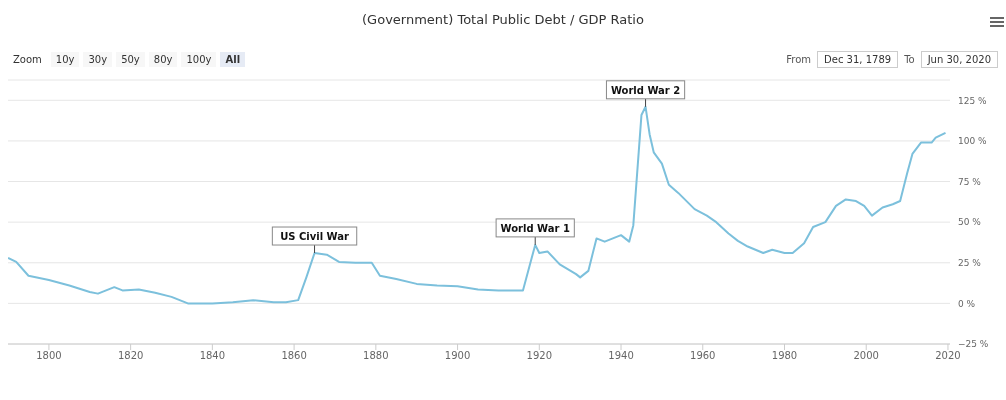  What do you see at coordinates (294, 356) in the screenshot?
I see `x-tick-label: 1860` at bounding box center [294, 356].